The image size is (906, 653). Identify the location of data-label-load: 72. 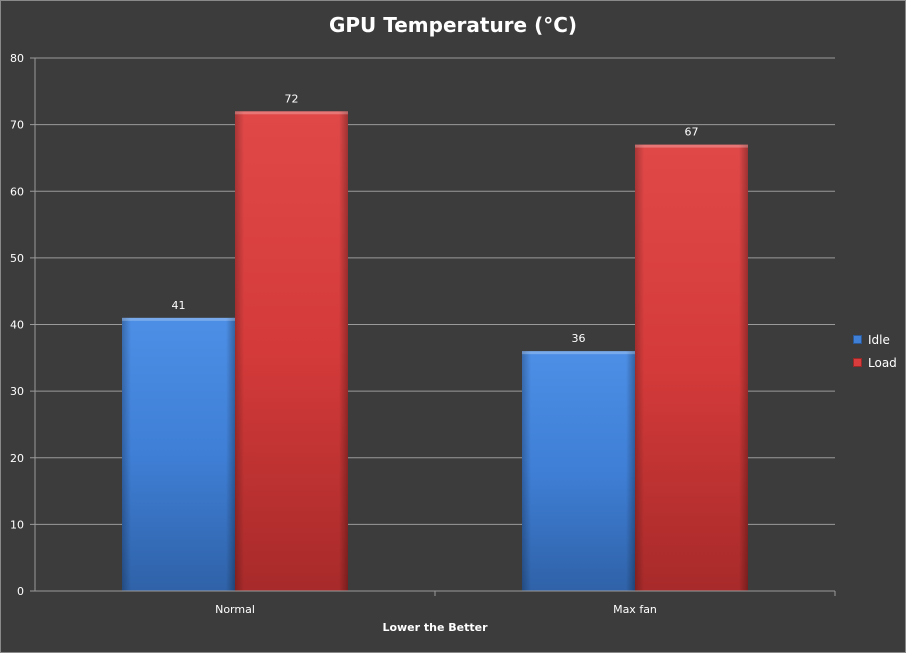
(292, 98).